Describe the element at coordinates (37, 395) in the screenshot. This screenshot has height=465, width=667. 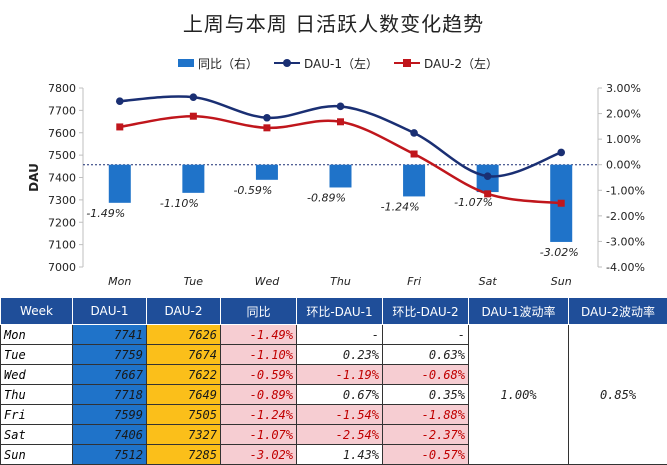
I see `cell-day: Thu` at that location.